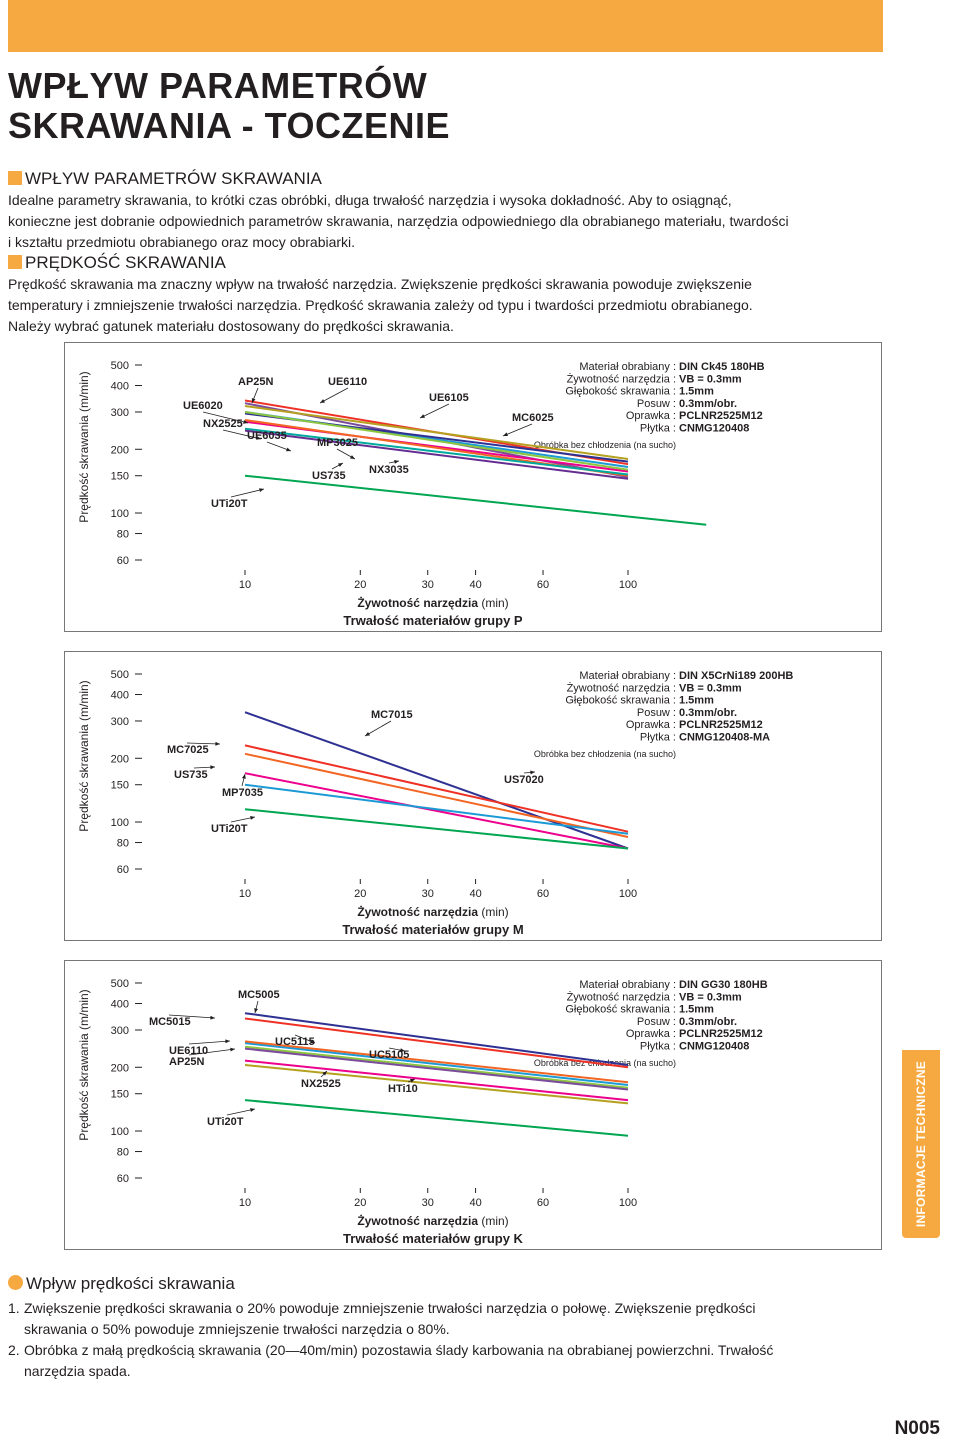  Describe the element at coordinates (242, 793) in the screenshot. I see `series-label: MP7035` at that location.